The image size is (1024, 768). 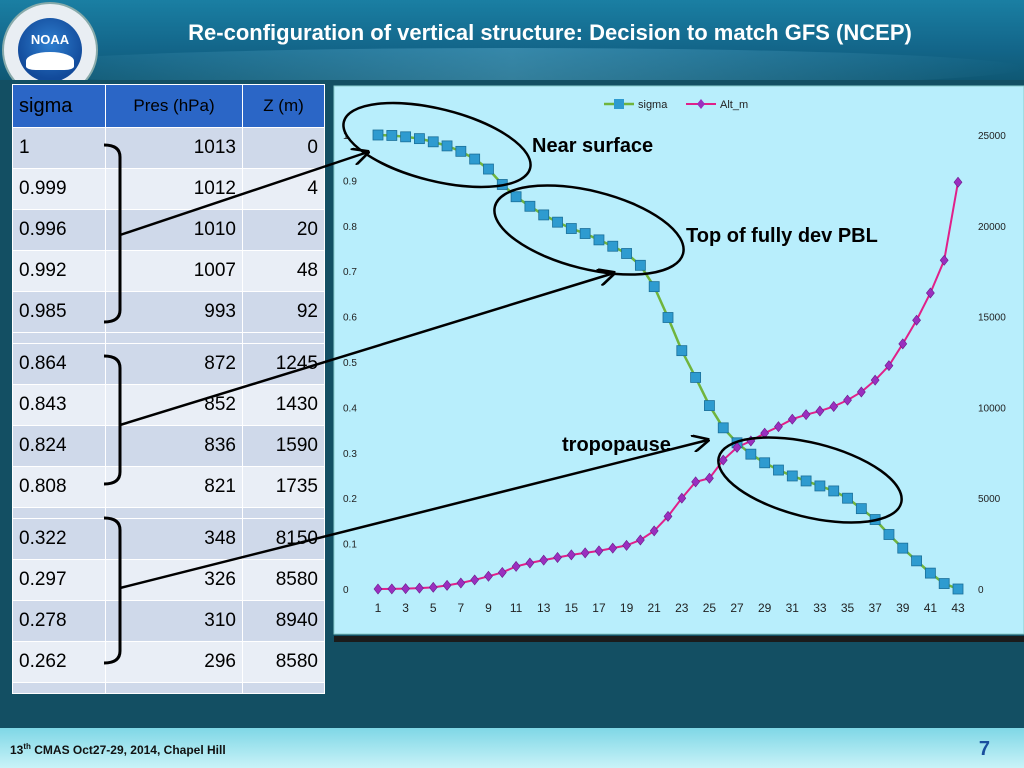 I want to click on x-tick-label: 15, so click(x=572, y=608).